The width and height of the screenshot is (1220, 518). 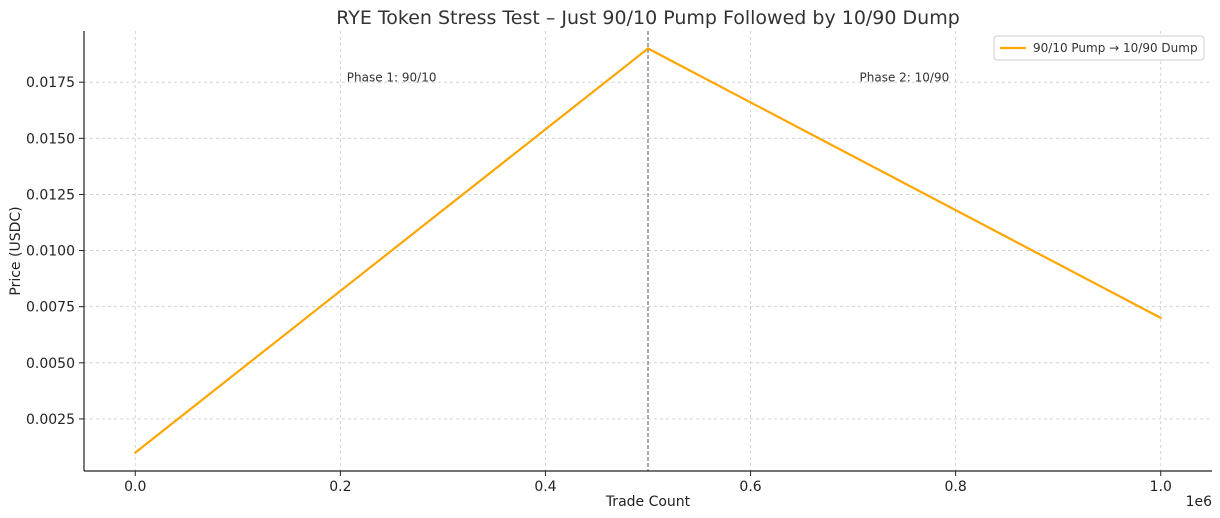 What do you see at coordinates (648, 483) in the screenshot?
I see `x-ticks: 0.0 0.2 0.4 0.6 0.8 1.0` at bounding box center [648, 483].